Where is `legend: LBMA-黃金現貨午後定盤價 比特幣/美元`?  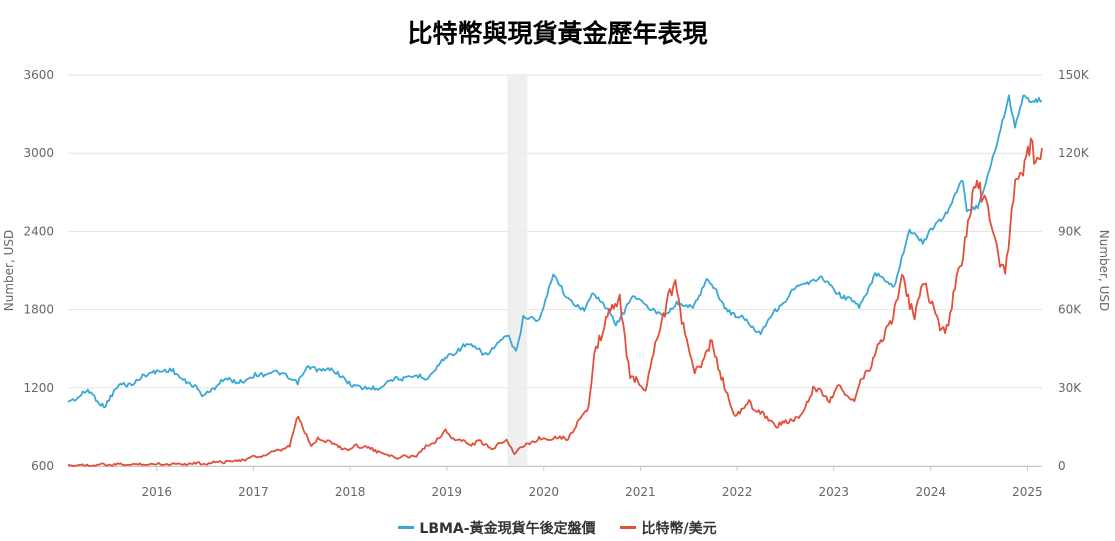 legend: LBMA-黃金現貨午後定盤價 比特幣/美元 is located at coordinates (557, 528).